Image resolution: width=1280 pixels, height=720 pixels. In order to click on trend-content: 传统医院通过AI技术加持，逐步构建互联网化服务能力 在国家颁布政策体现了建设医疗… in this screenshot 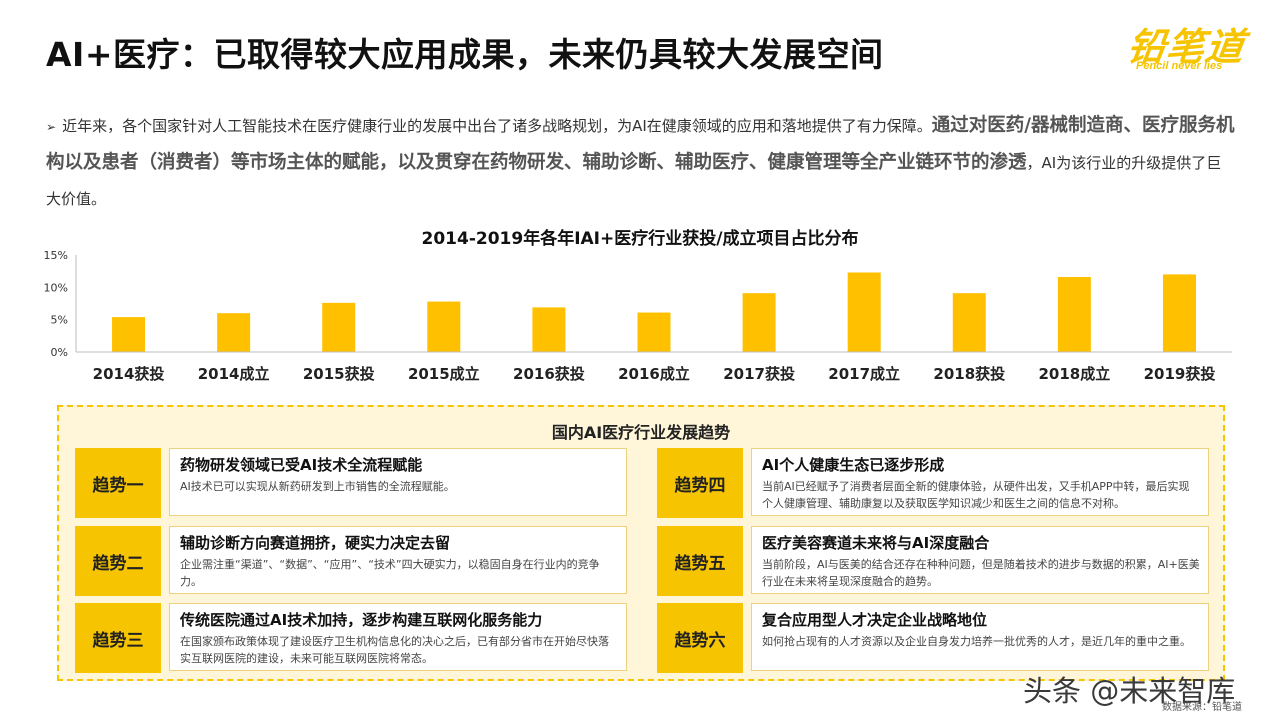, I will do `click(398, 637)`.